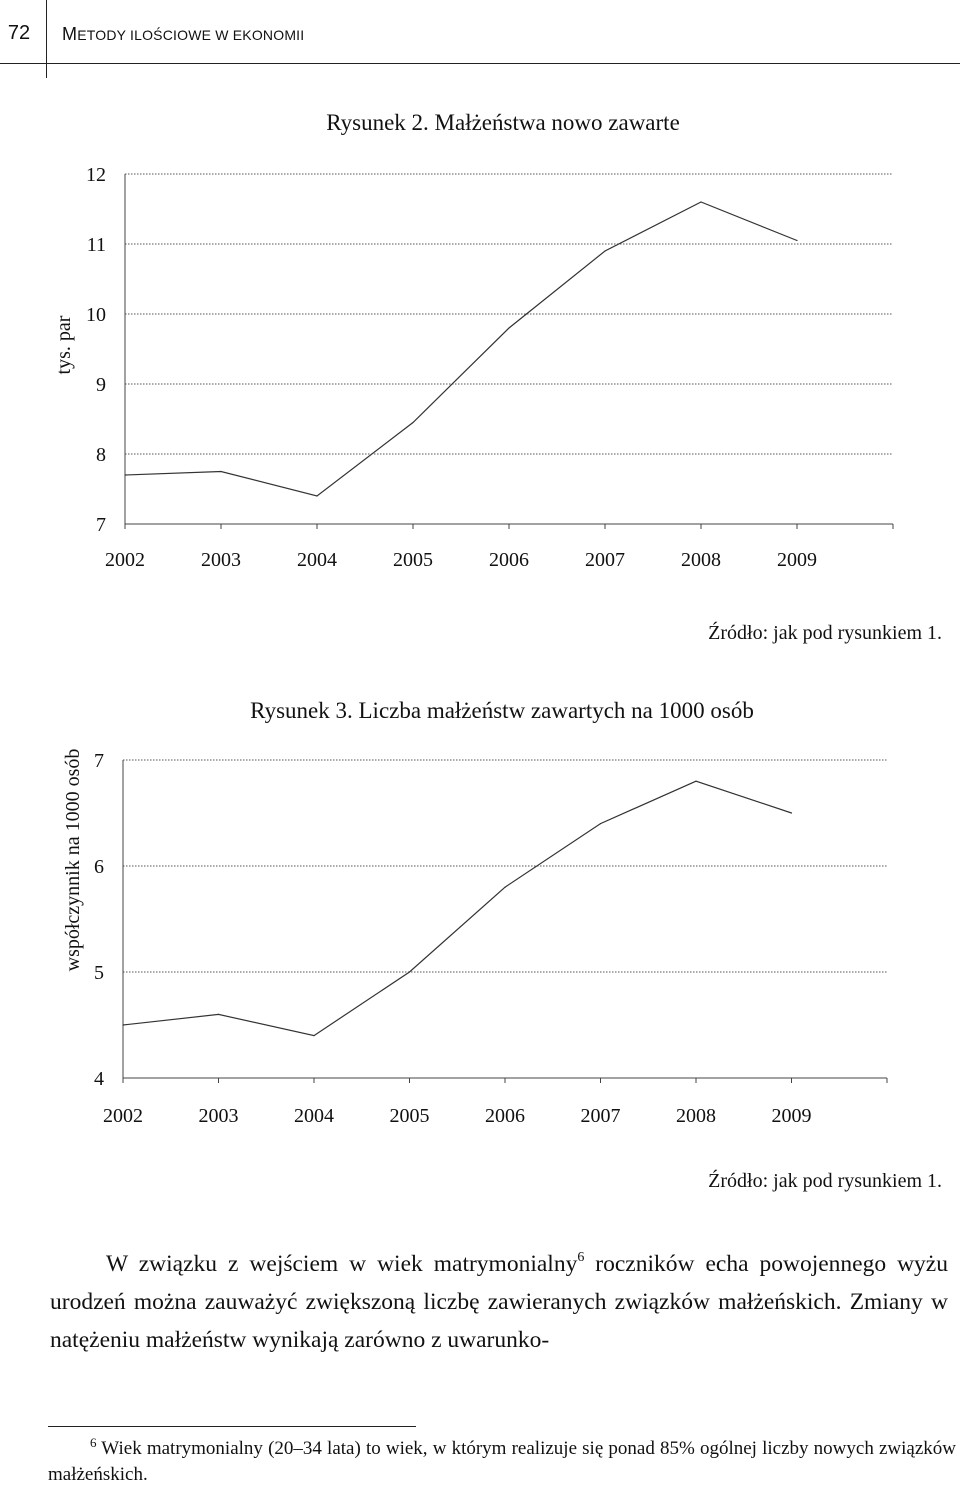 The image size is (960, 1492). Describe the element at coordinates (96, 315) in the screenshot. I see `y-tick-label: 10` at that location.